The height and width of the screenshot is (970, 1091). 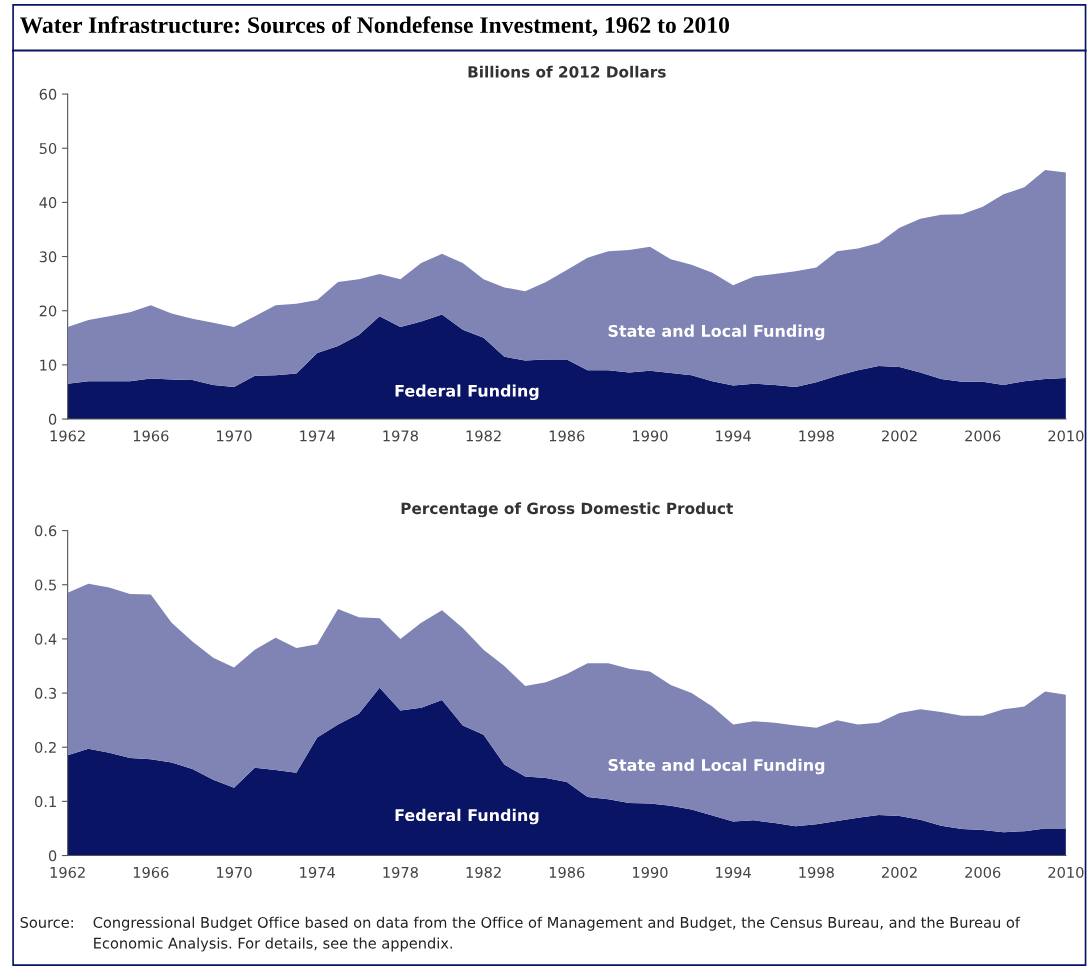 I want to click on chart-subtitle: Percentage of Gross Domestic Product, so click(x=567, y=510).